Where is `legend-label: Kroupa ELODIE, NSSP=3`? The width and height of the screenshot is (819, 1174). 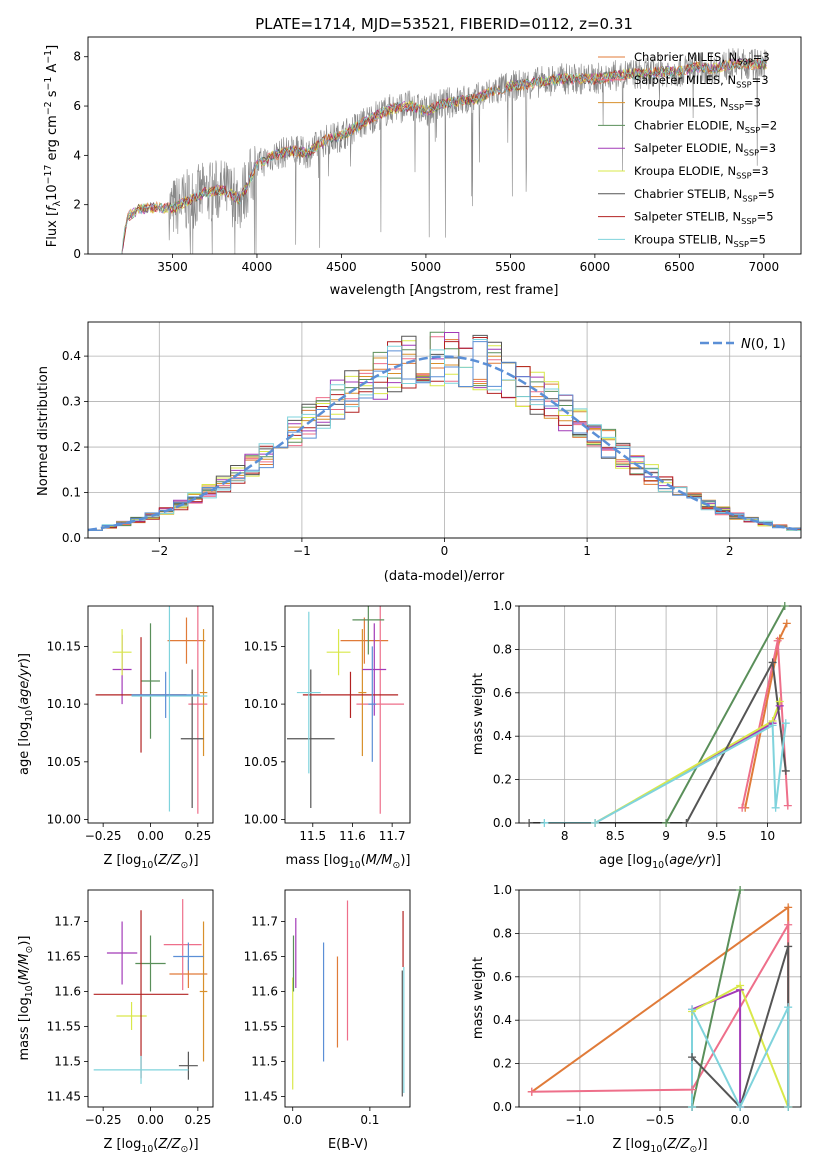 legend-label: Kroupa ELODIE, NSSP=3 is located at coordinates (701, 172).